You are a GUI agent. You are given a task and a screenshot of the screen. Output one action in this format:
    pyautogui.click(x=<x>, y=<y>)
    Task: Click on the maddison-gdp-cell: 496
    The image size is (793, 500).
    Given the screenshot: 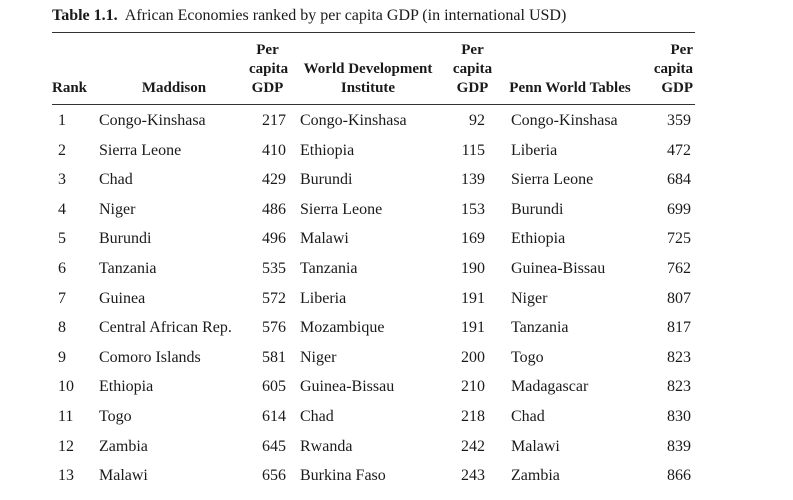 What is the action you would take?
    pyautogui.click(x=274, y=239)
    